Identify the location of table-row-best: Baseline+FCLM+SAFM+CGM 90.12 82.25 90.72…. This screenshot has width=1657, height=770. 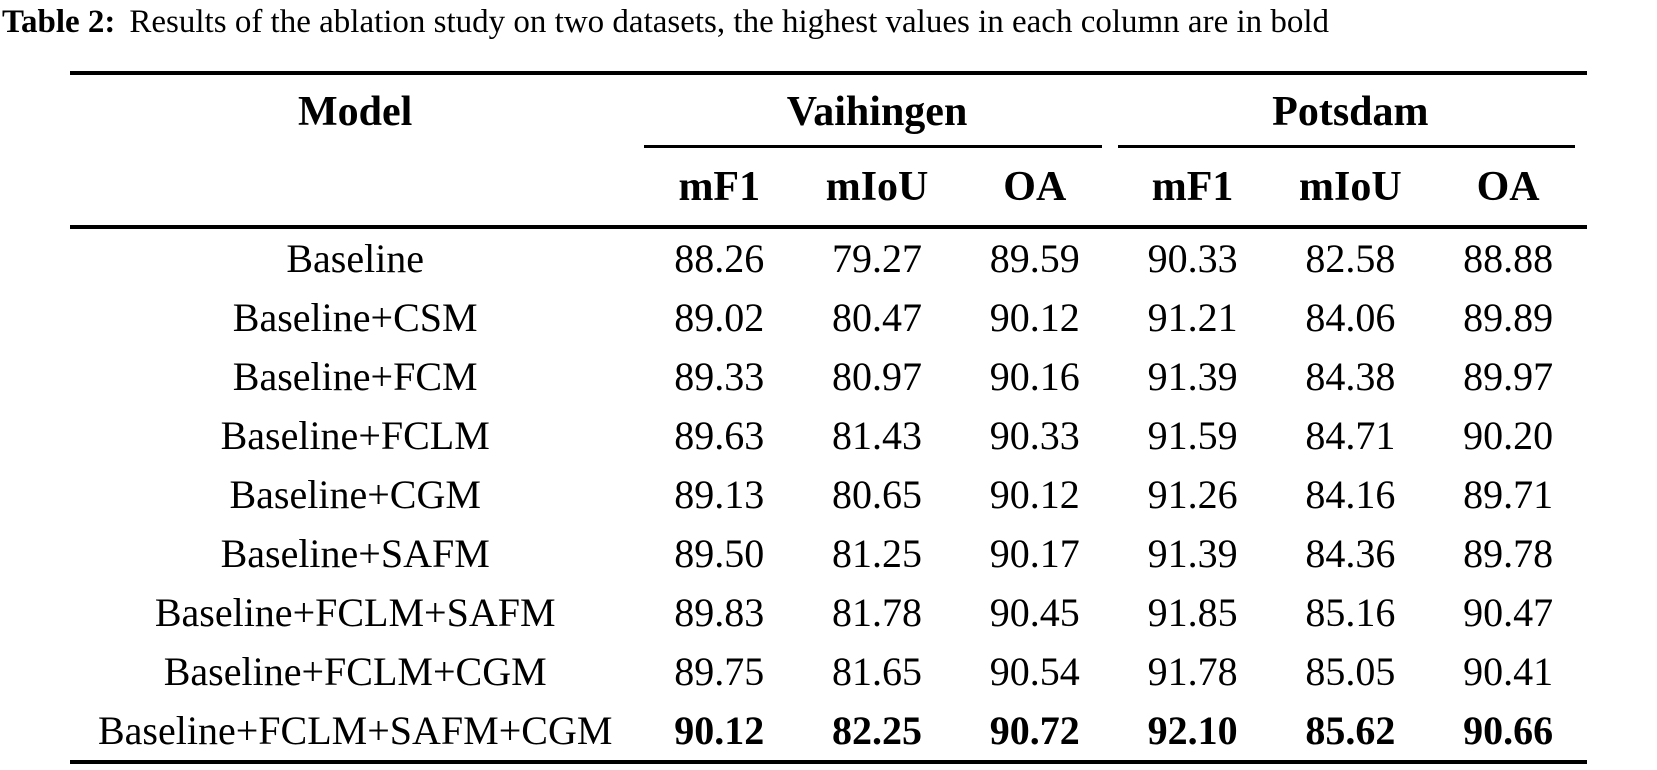
(828, 731).